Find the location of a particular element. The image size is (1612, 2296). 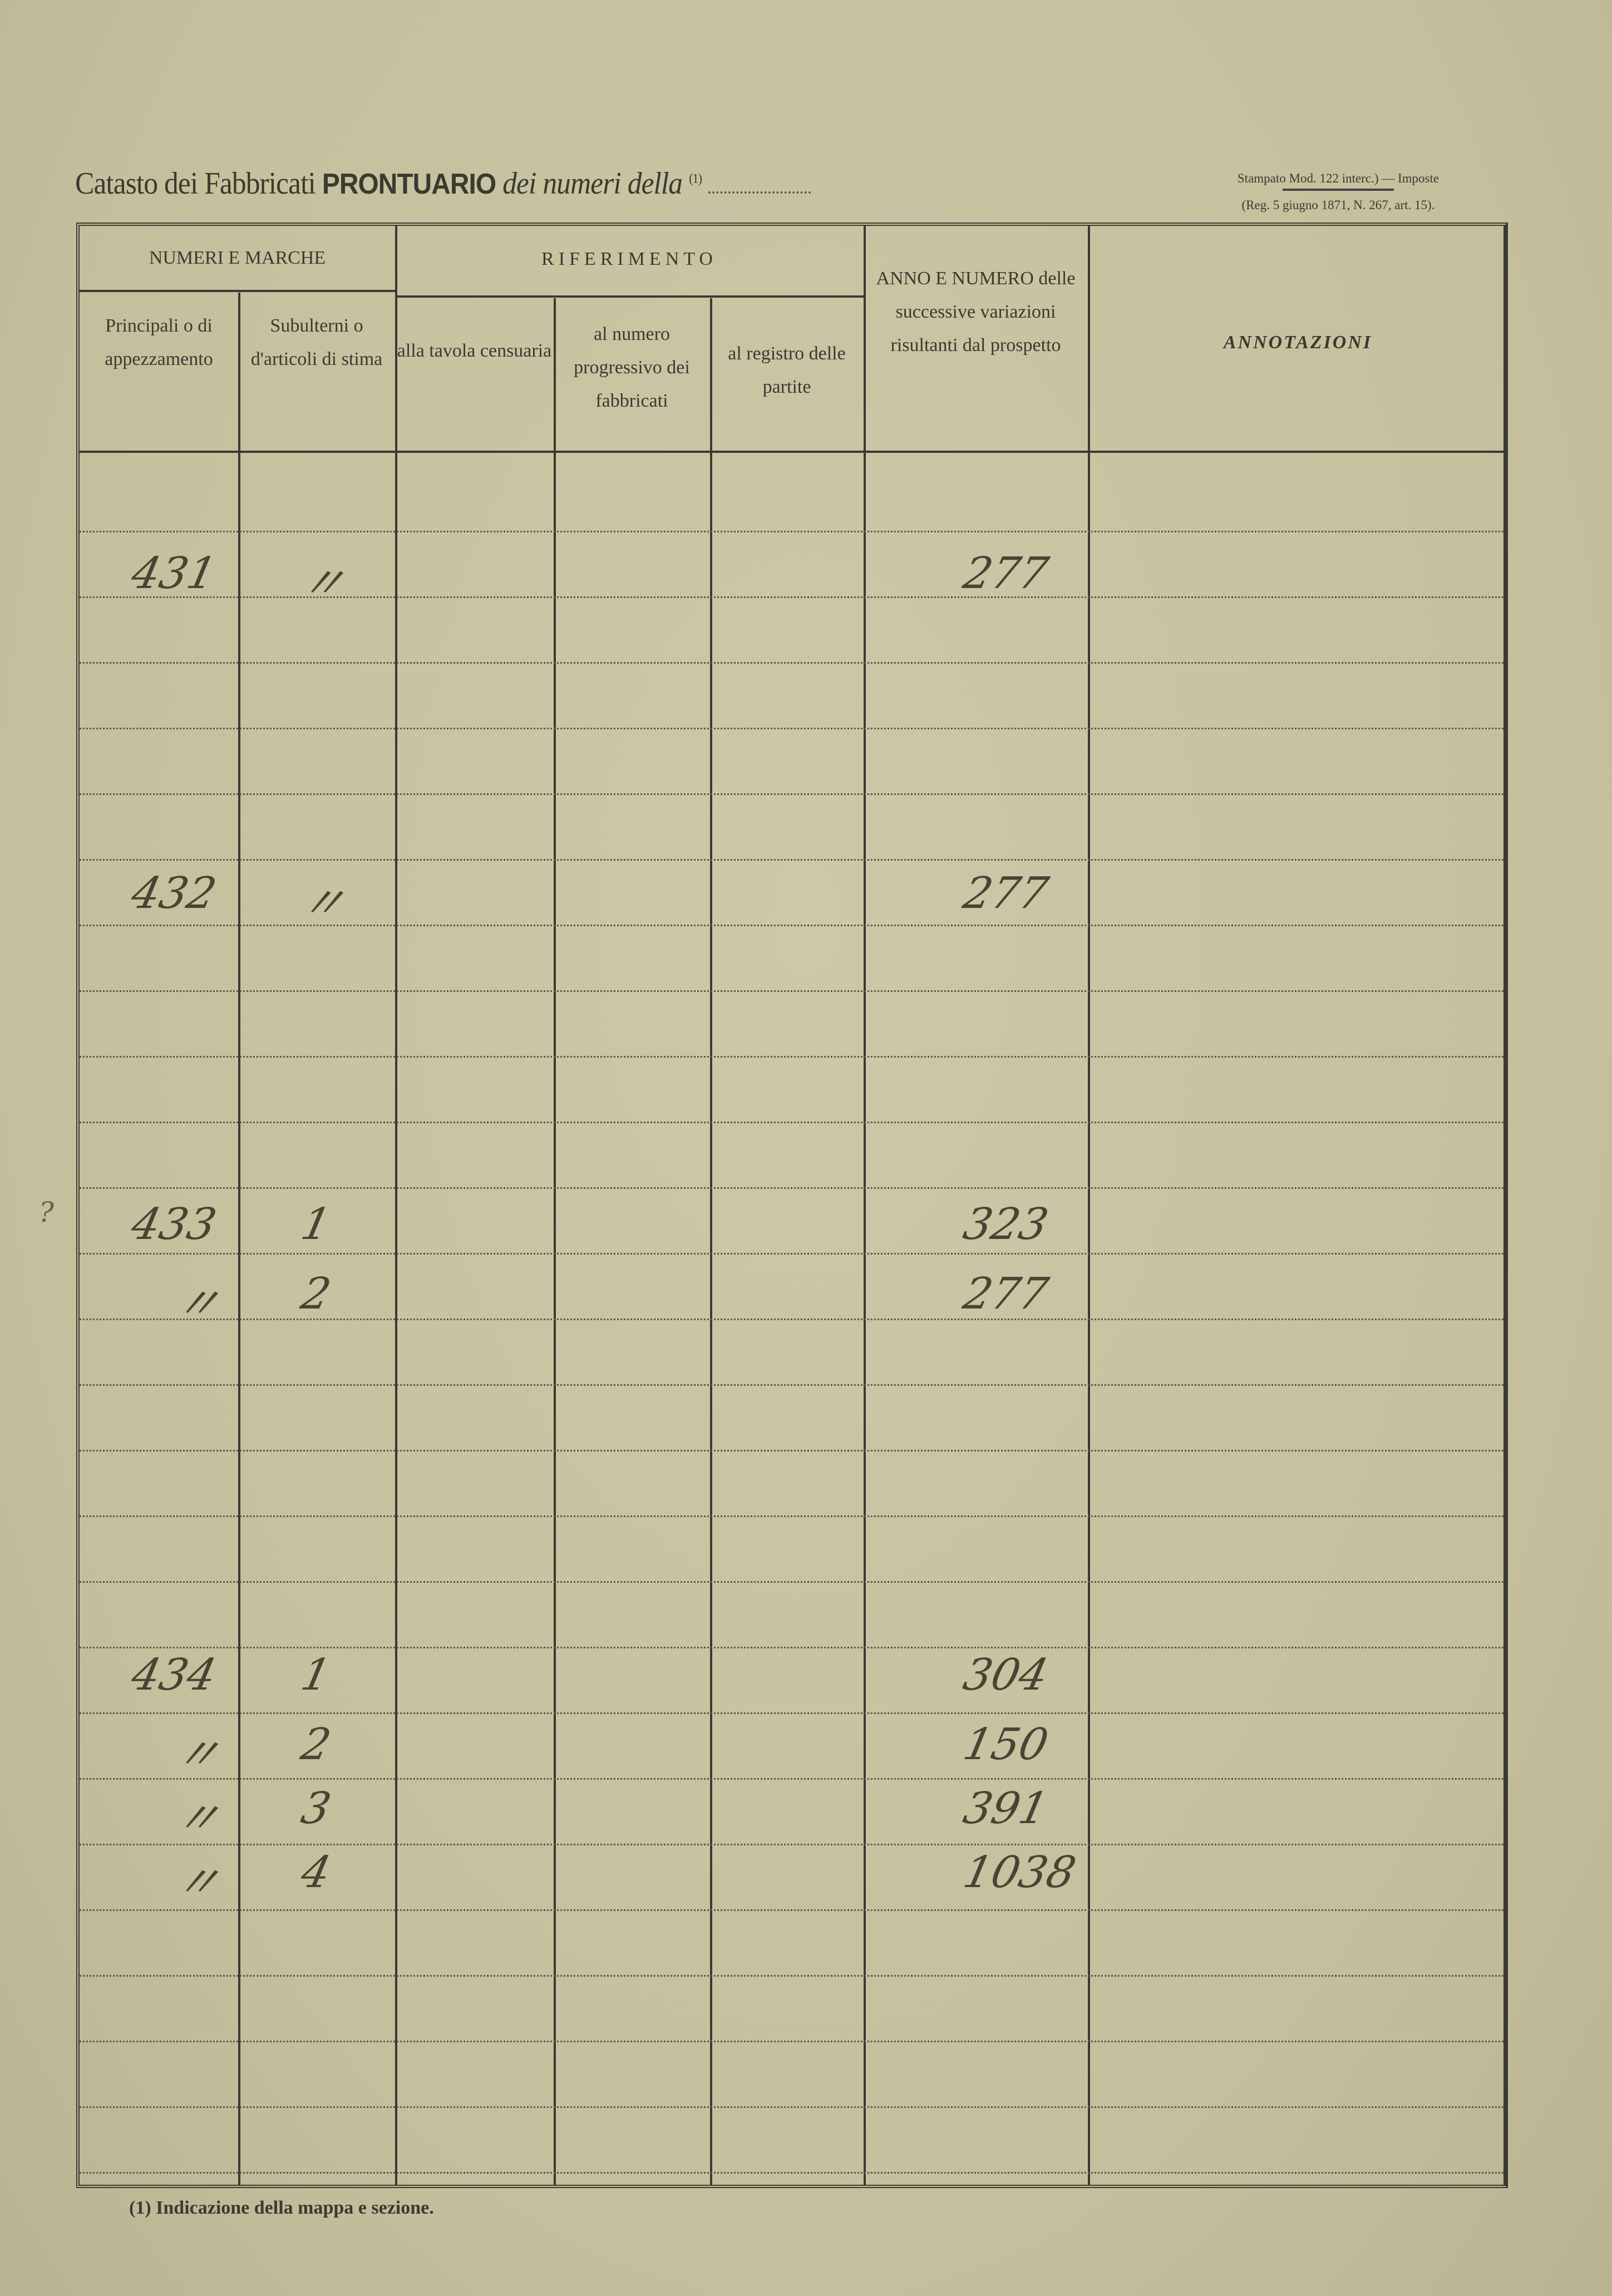

footnote: (1) Indicazione della mappa e sezione. is located at coordinates (281, 2208).